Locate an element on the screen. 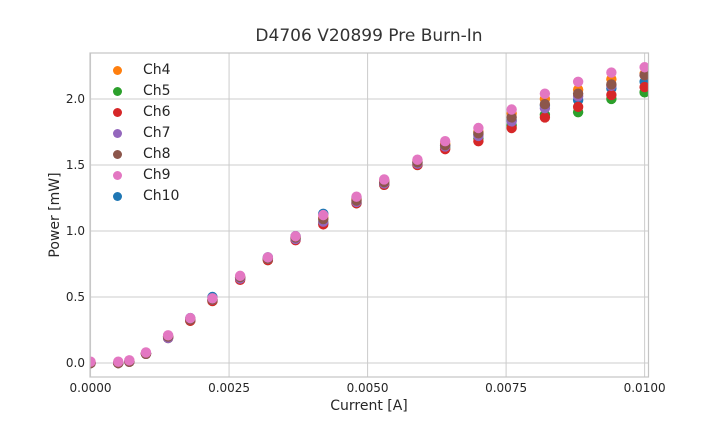 This screenshot has width=720, height=432. y-tick-label: 0.0 is located at coordinates (75, 363).